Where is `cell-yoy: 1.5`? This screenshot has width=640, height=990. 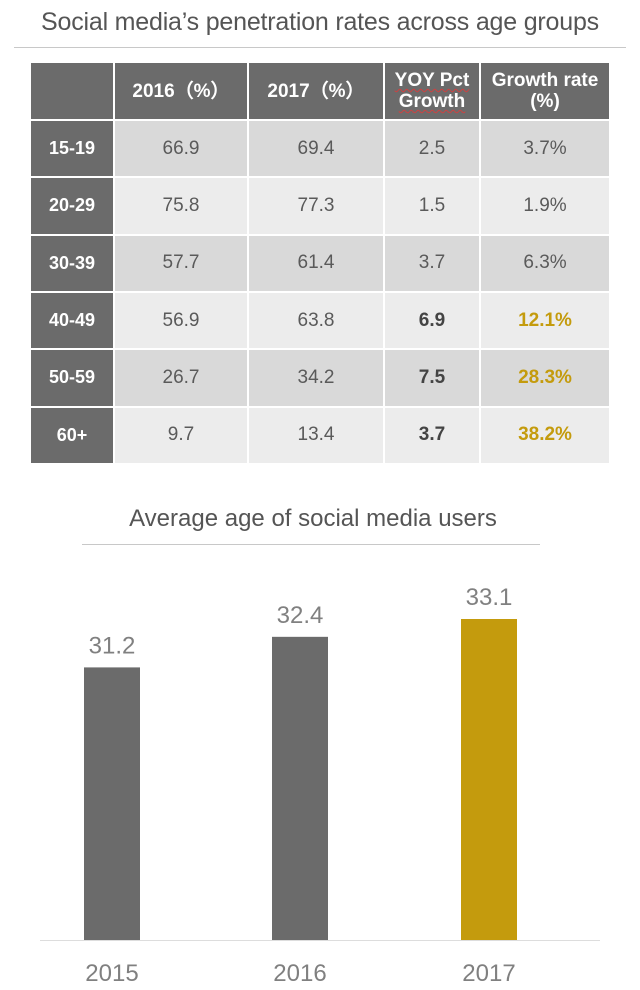 cell-yoy: 1.5 is located at coordinates (432, 206).